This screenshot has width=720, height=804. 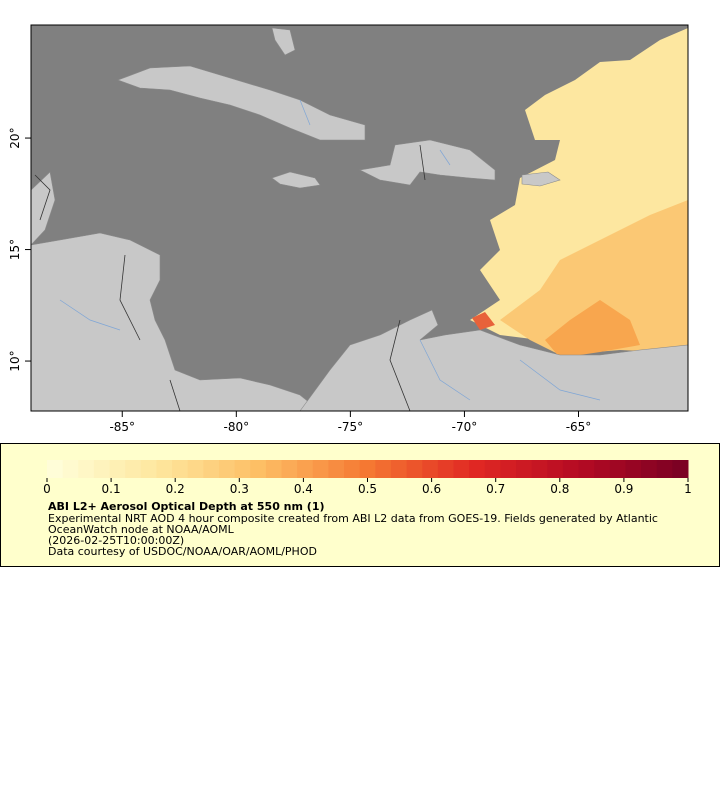 I want to click on colorbar-tick-label: 0.7, so click(x=495, y=489).